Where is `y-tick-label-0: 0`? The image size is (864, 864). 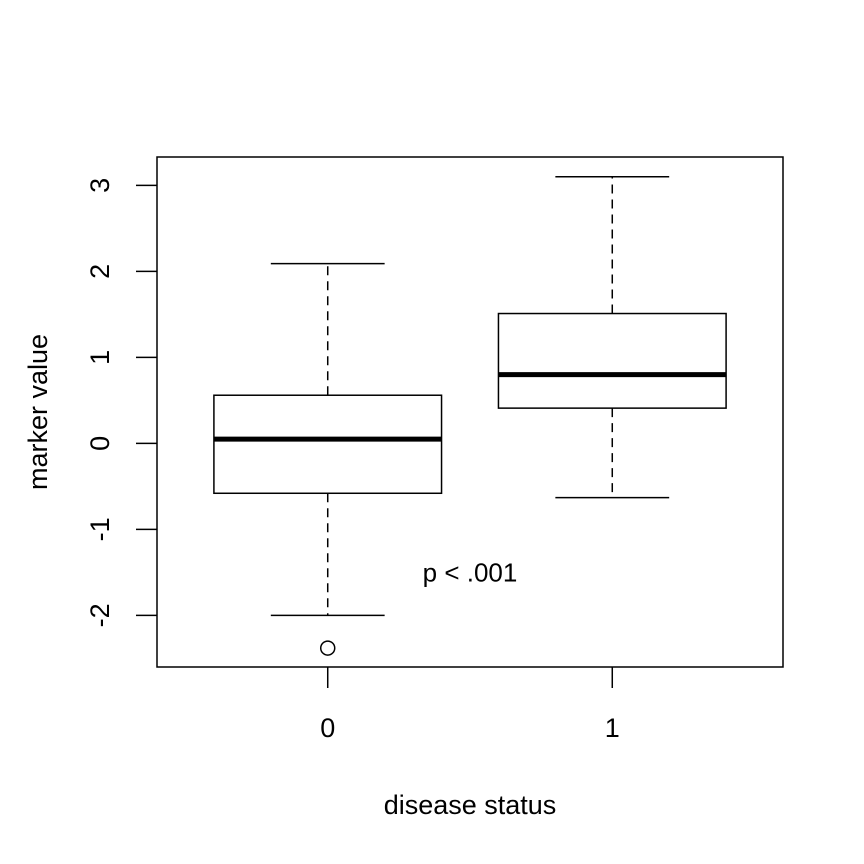
y-tick-label-0: 0 is located at coordinates (100, 443).